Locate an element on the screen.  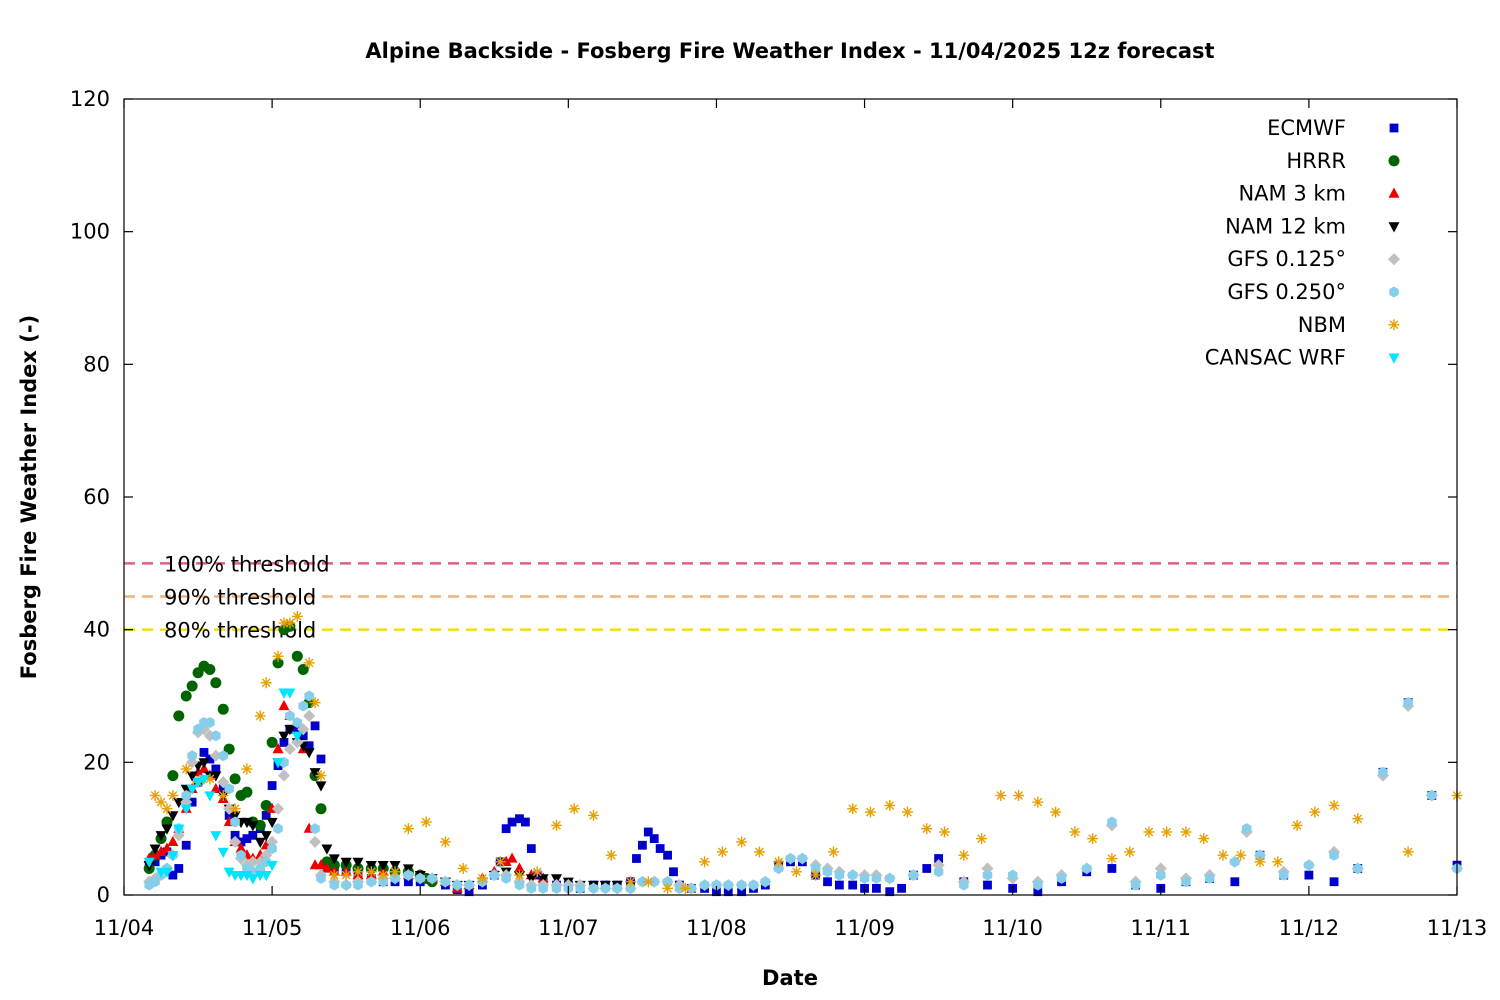
legend-label: NAM 3 km is located at coordinates (1292, 194).